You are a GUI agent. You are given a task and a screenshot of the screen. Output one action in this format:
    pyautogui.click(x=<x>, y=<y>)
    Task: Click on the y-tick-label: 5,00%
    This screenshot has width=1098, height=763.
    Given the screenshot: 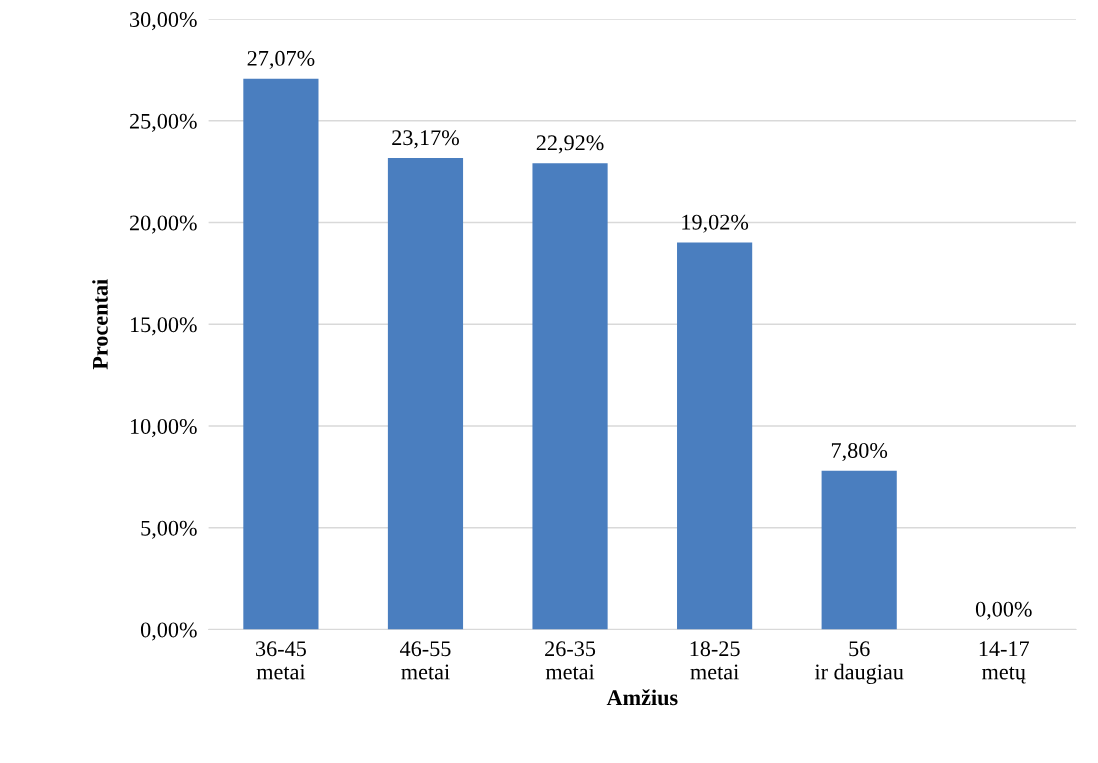 What is the action you would take?
    pyautogui.click(x=169, y=529)
    